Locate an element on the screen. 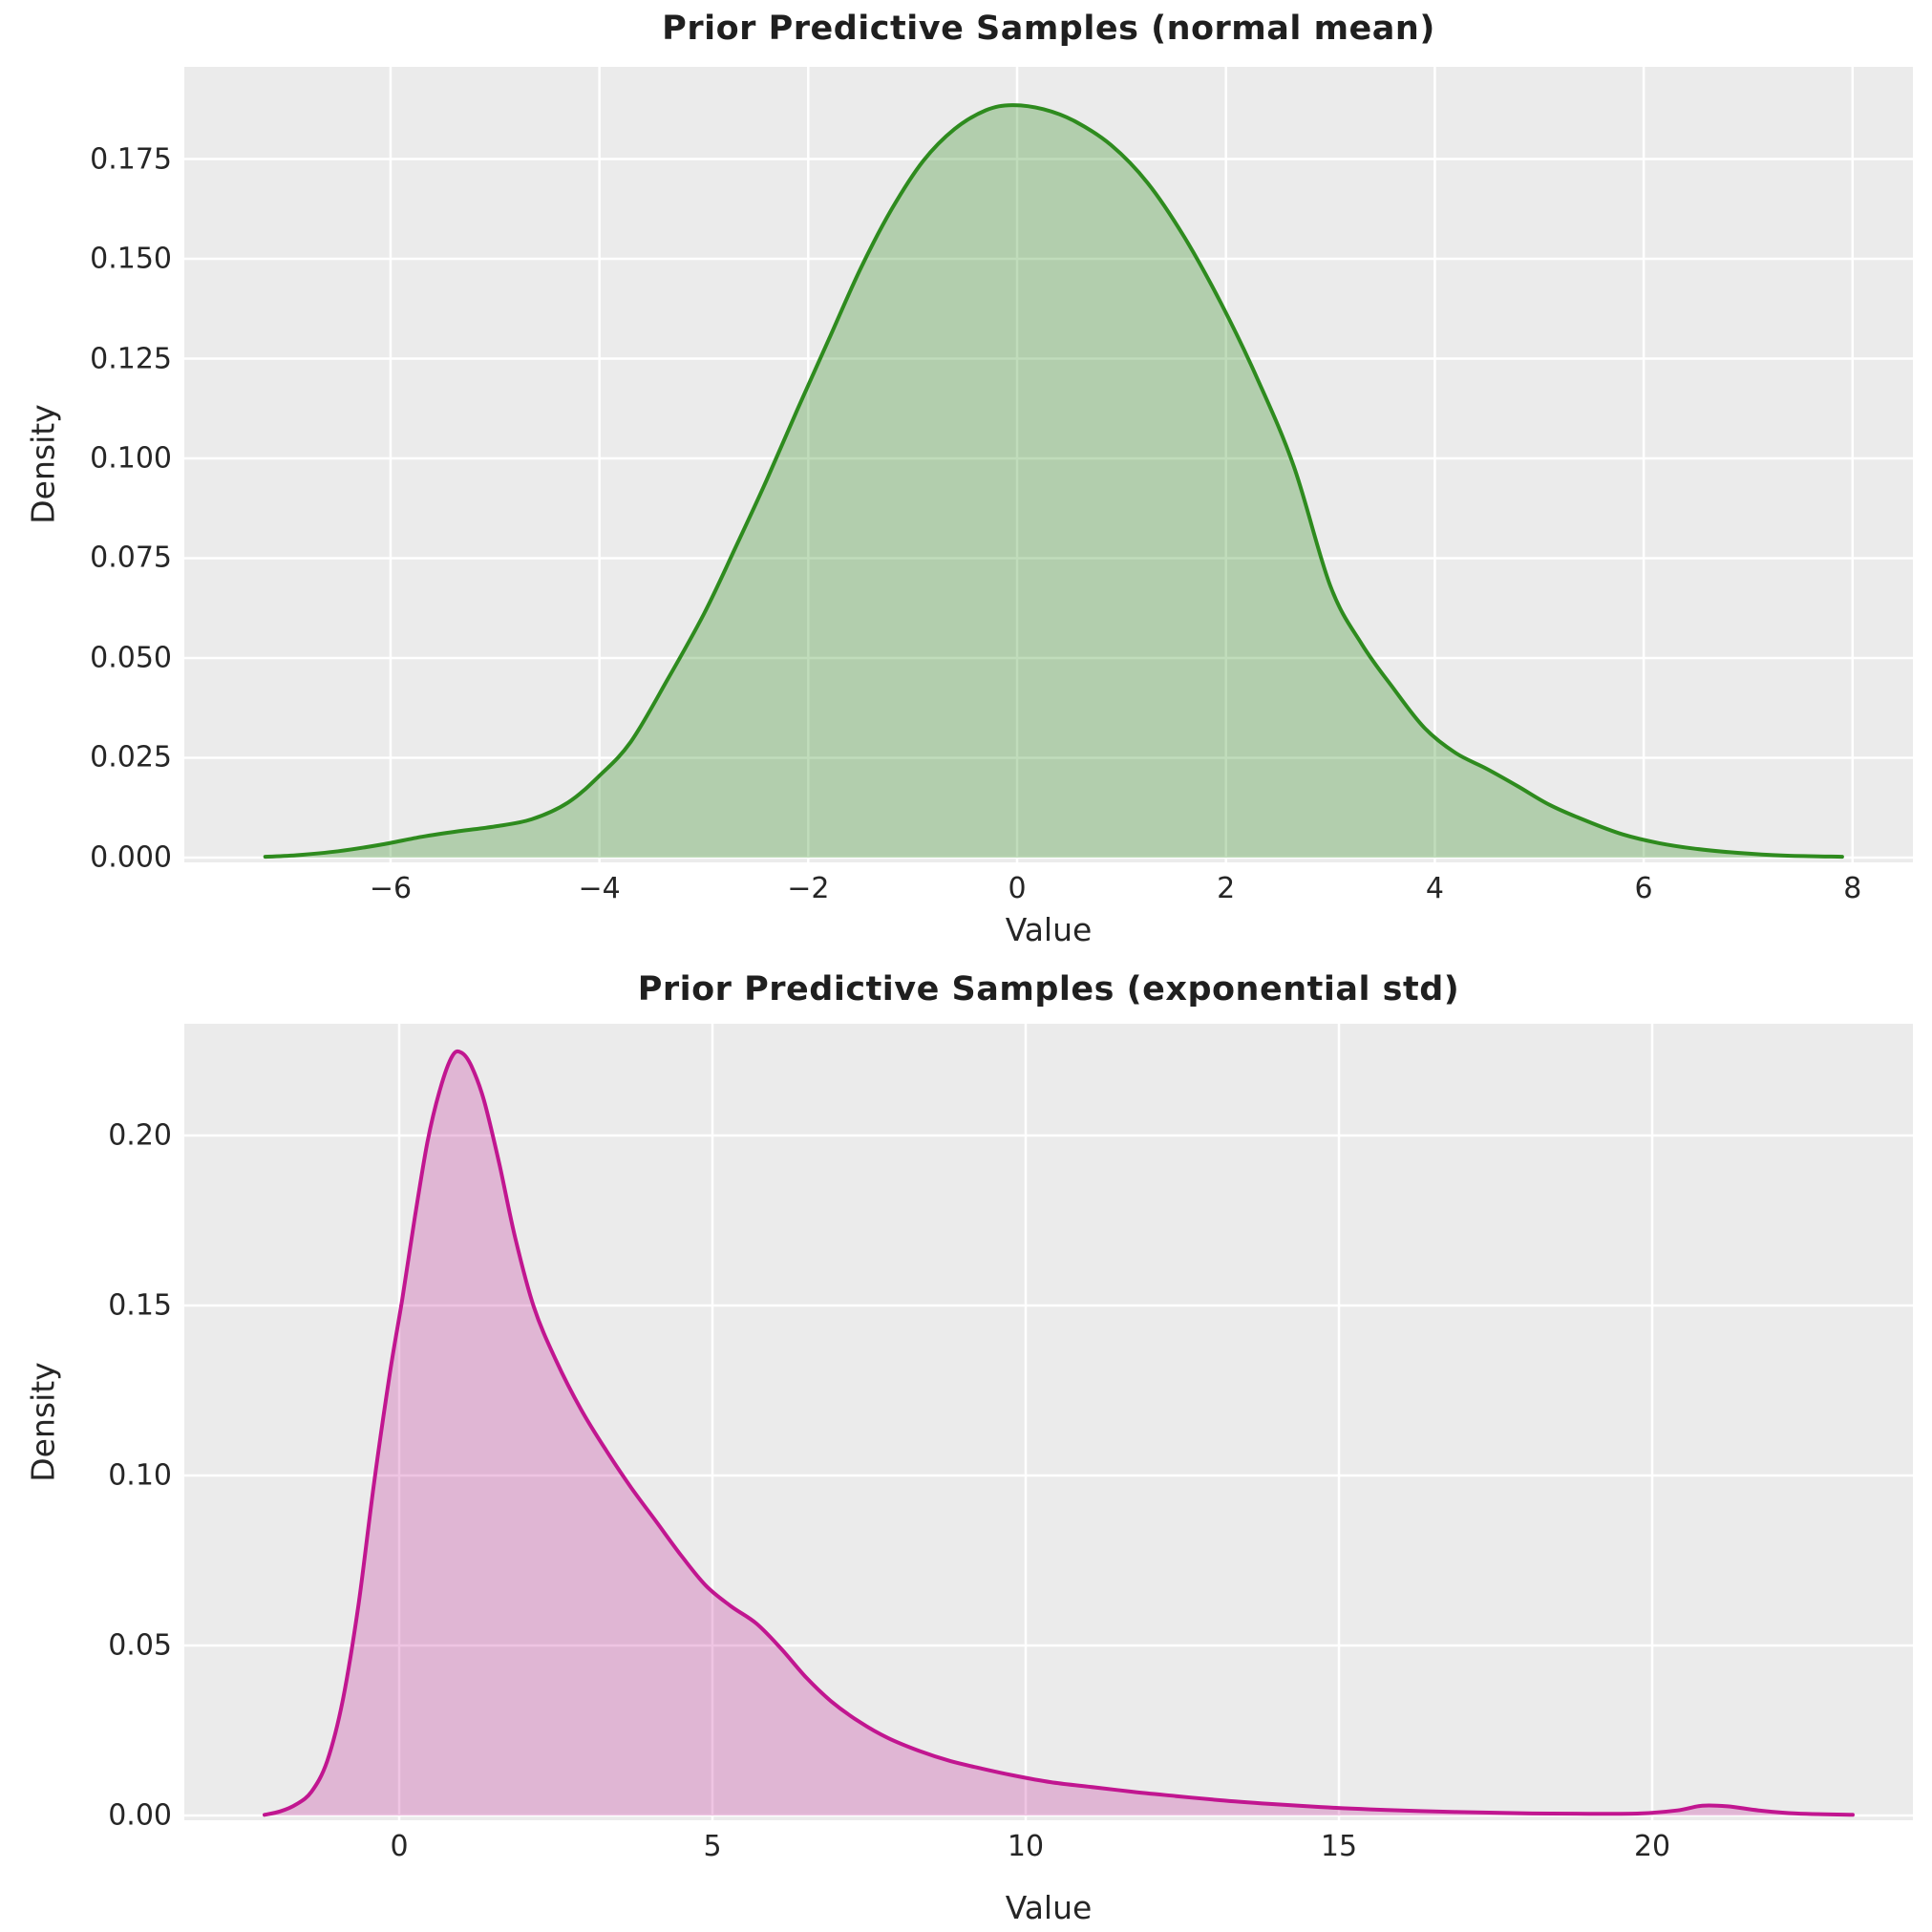  x-tick-label: 2 is located at coordinates (1226, 888).